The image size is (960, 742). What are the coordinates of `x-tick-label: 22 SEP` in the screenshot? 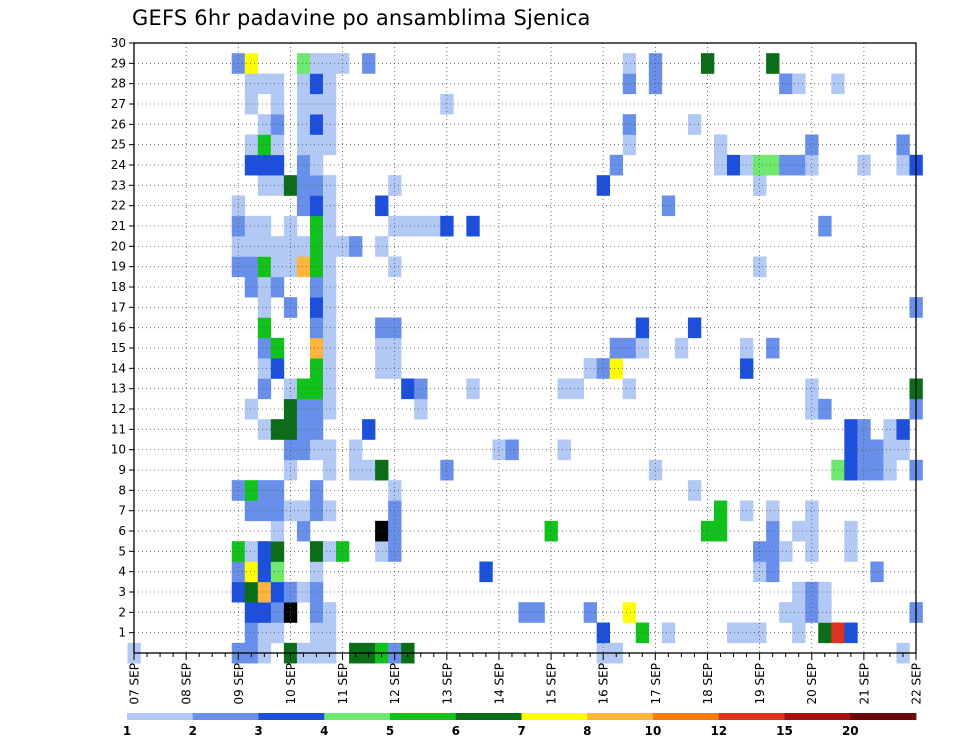 It's located at (917, 684).